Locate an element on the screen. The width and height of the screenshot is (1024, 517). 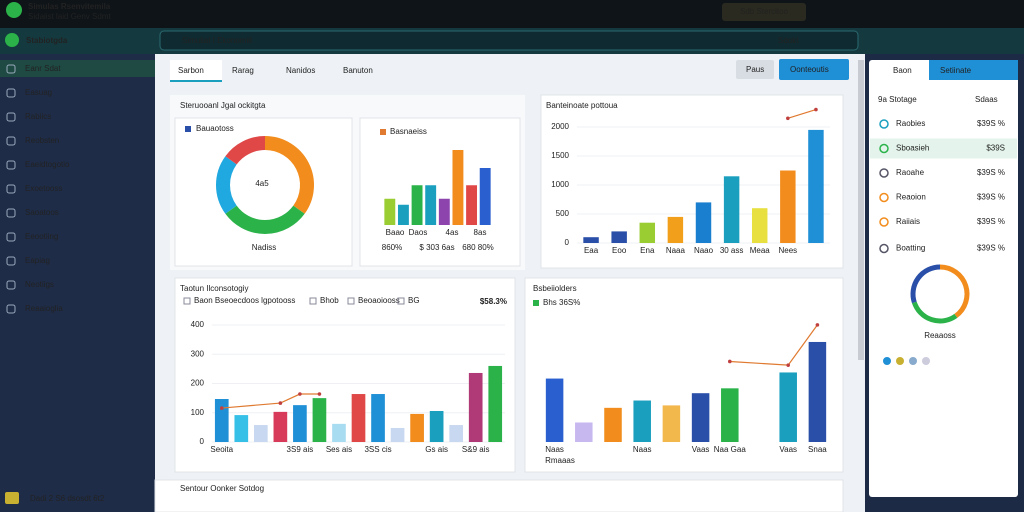
side-section: 9a Stotage is located at coordinates (897, 99).